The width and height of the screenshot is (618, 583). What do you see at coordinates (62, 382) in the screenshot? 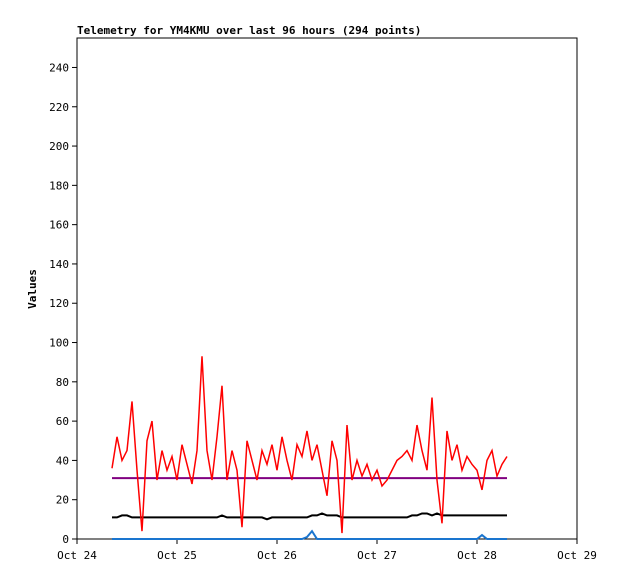
I see `y-tick-label: 80` at bounding box center [62, 382].